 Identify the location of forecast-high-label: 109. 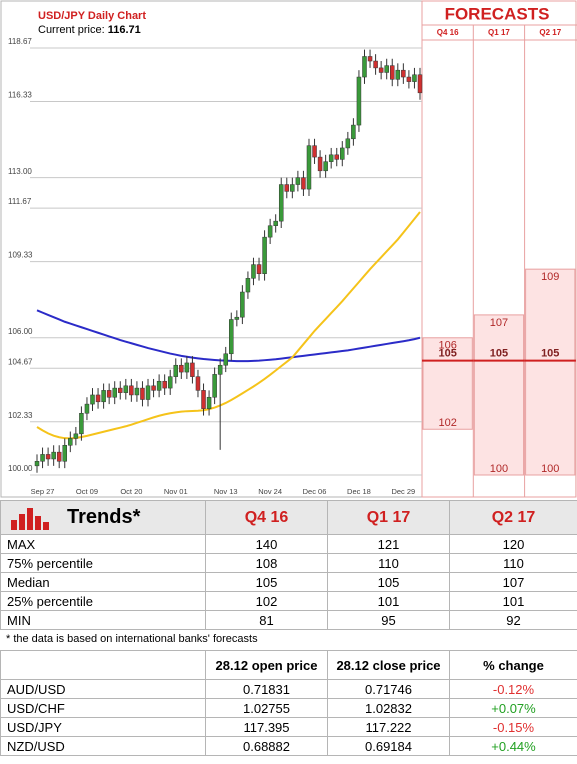
(550, 277).